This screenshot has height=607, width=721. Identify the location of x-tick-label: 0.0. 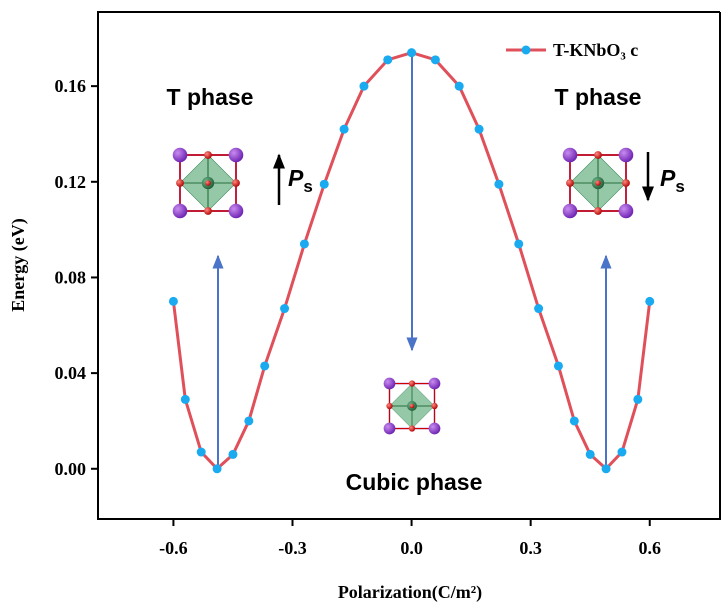
(411, 548).